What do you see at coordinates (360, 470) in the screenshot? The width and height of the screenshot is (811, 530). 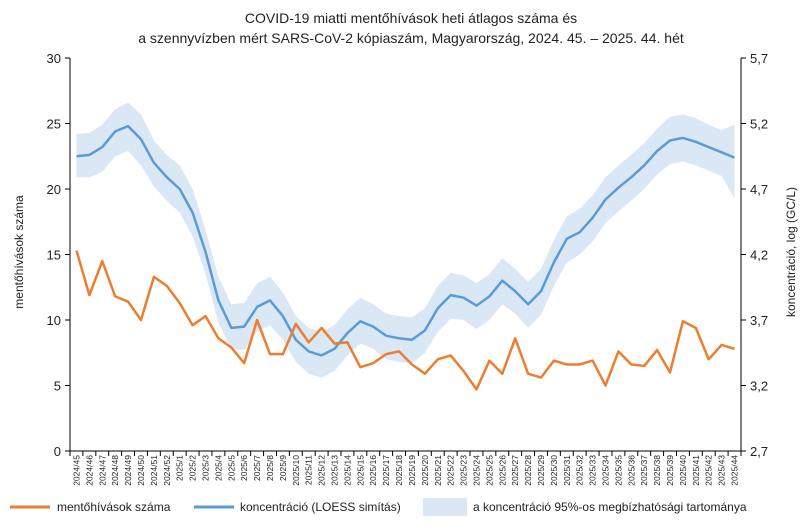 I see `x-tick-label: 2025/15` at bounding box center [360, 470].